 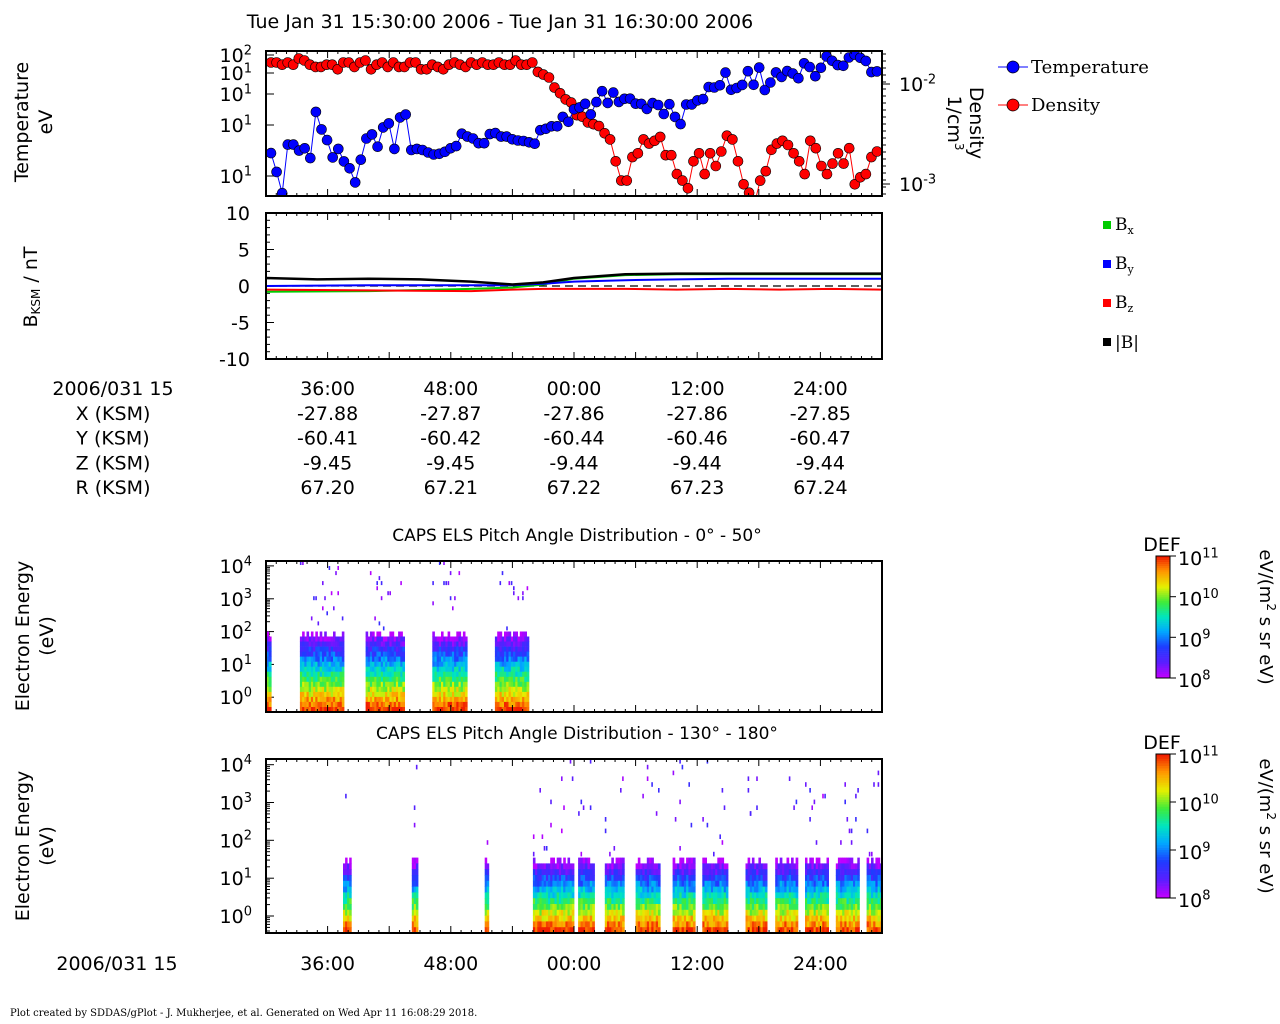 What do you see at coordinates (697, 414) in the screenshot?
I see `ephemeris-value: -27.86` at bounding box center [697, 414].